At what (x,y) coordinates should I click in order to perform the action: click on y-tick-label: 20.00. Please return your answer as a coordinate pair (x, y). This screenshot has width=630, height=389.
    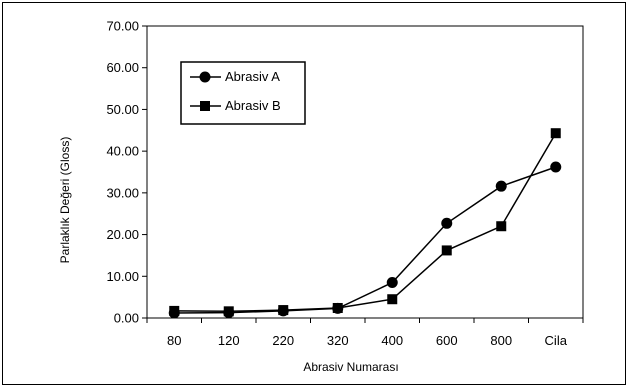
    Looking at the image, I should click on (122, 234).